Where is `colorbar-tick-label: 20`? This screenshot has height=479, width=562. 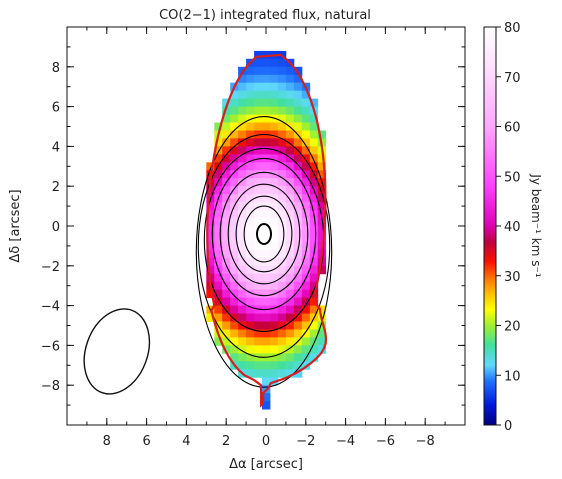
colorbar-tick-label: 20 is located at coordinates (512, 327).